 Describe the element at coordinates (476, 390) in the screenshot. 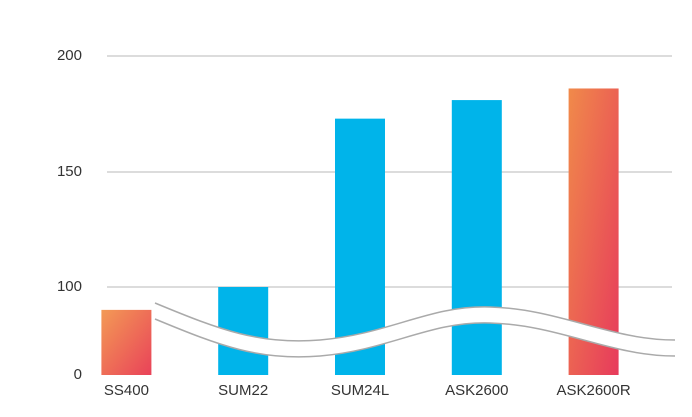

I see `x-tick-label: ASK2600` at that location.